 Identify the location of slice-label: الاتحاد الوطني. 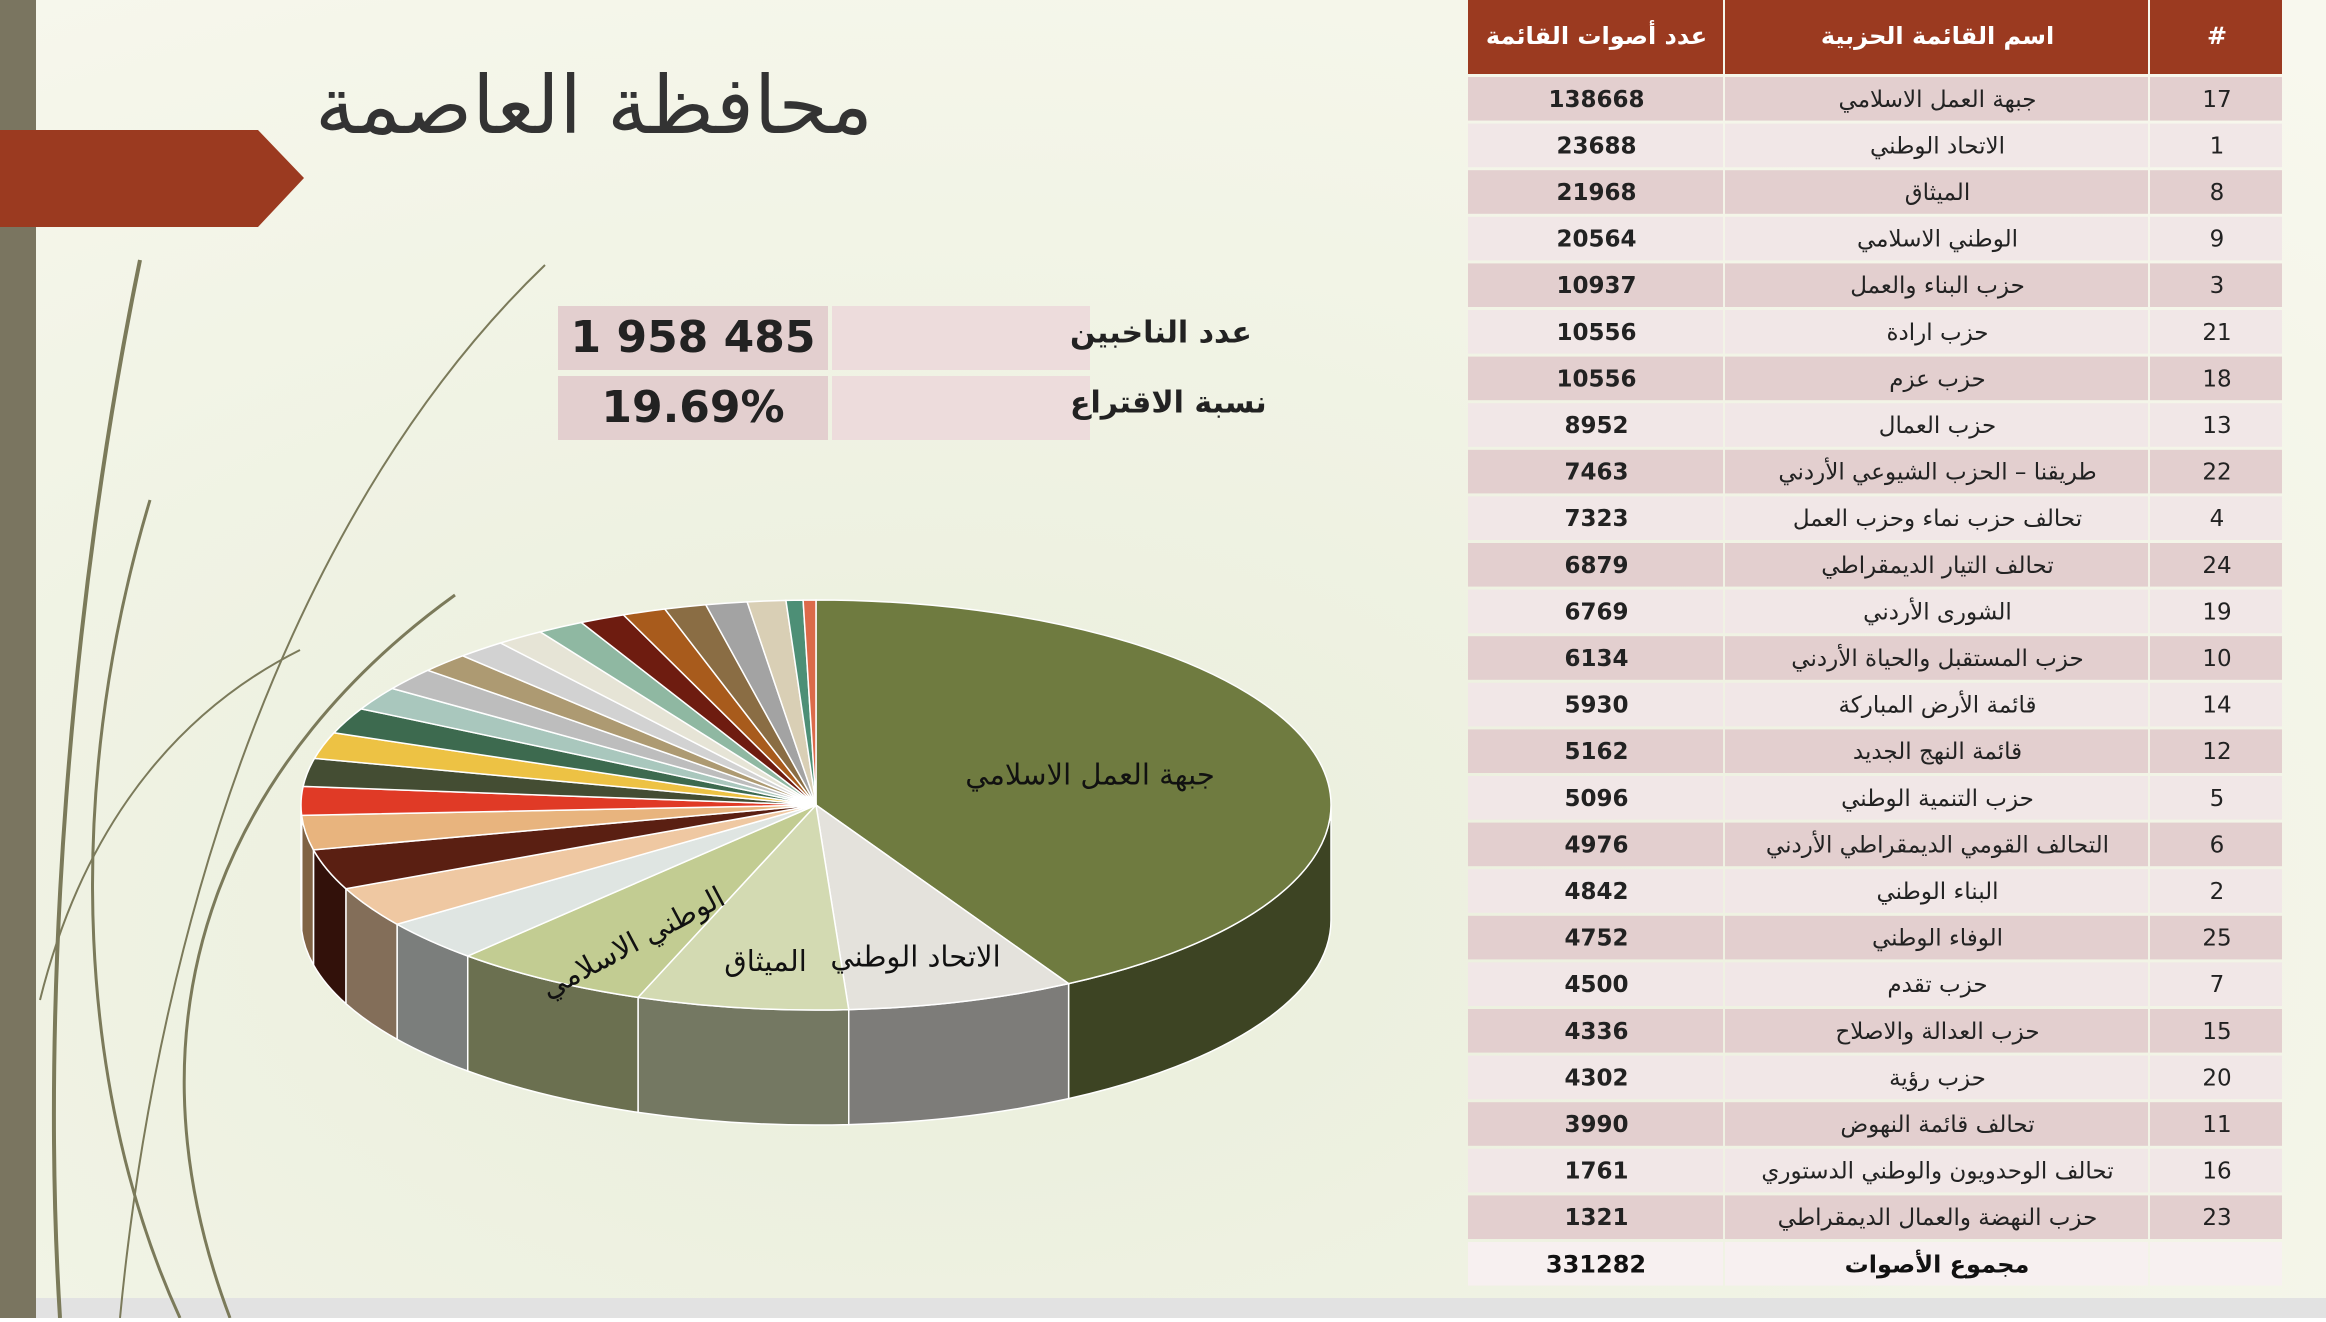
(915, 957).